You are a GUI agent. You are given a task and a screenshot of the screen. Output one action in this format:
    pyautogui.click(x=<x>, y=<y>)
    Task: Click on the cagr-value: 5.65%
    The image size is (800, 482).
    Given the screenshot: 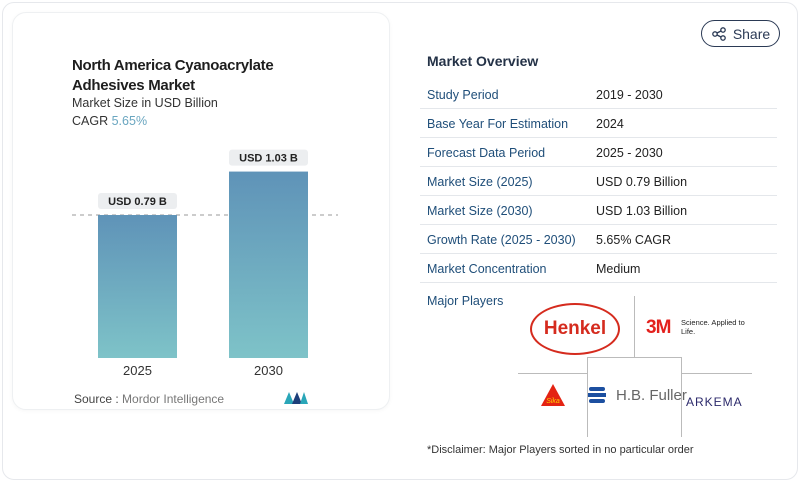 What is the action you would take?
    pyautogui.click(x=129, y=121)
    